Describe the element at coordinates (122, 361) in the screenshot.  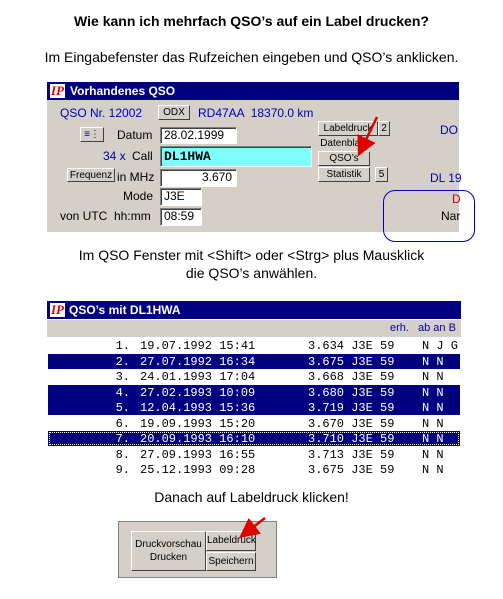
I see `cell: 2.` at that location.